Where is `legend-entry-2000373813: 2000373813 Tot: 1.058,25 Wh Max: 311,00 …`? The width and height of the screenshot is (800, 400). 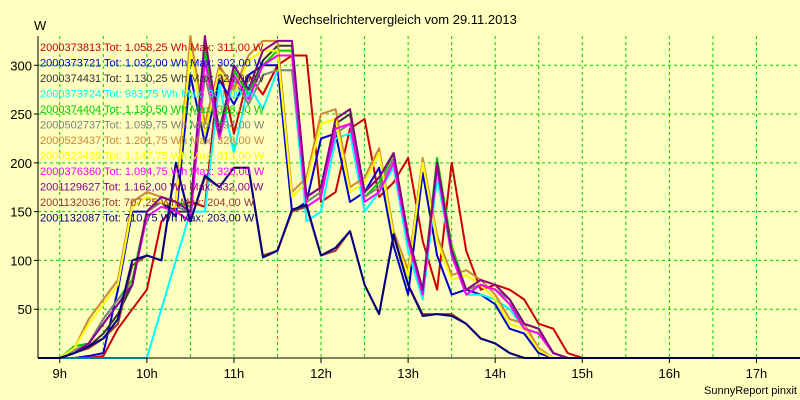
legend-entry-2000373813: 2000373813 Tot: 1.058,25 Wh Max: 311,00 … is located at coordinates (152, 48).